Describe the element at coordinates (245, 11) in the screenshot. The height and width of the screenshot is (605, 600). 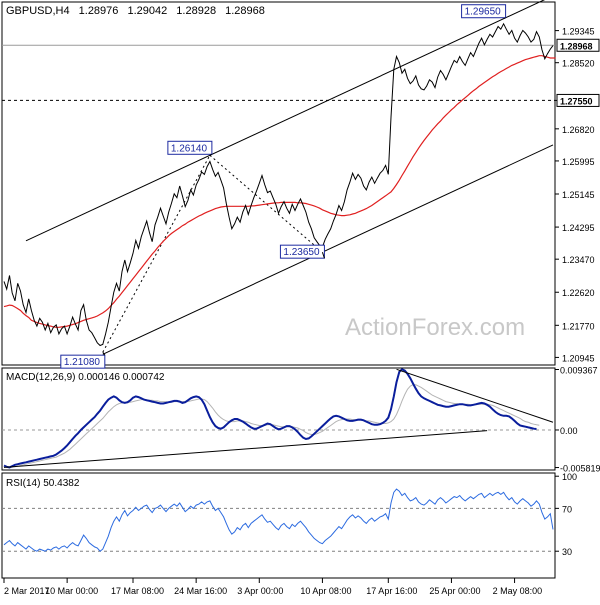
I see `close-value: 1.28968` at that location.